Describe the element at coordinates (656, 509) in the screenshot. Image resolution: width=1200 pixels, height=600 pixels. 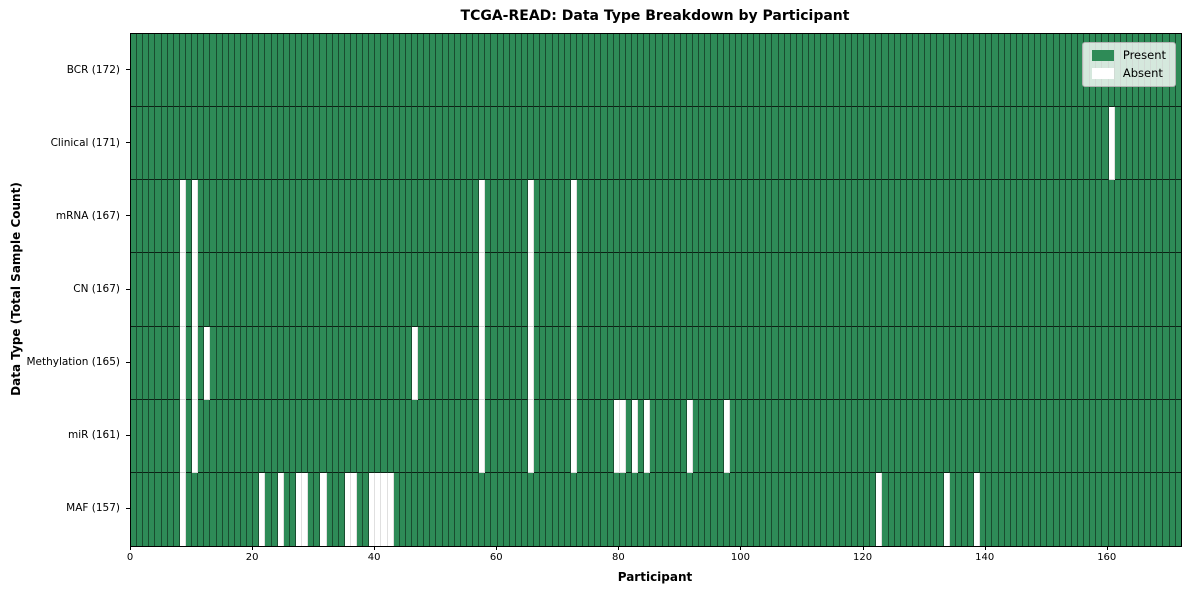
I see `heatmap-row-MAF` at that location.